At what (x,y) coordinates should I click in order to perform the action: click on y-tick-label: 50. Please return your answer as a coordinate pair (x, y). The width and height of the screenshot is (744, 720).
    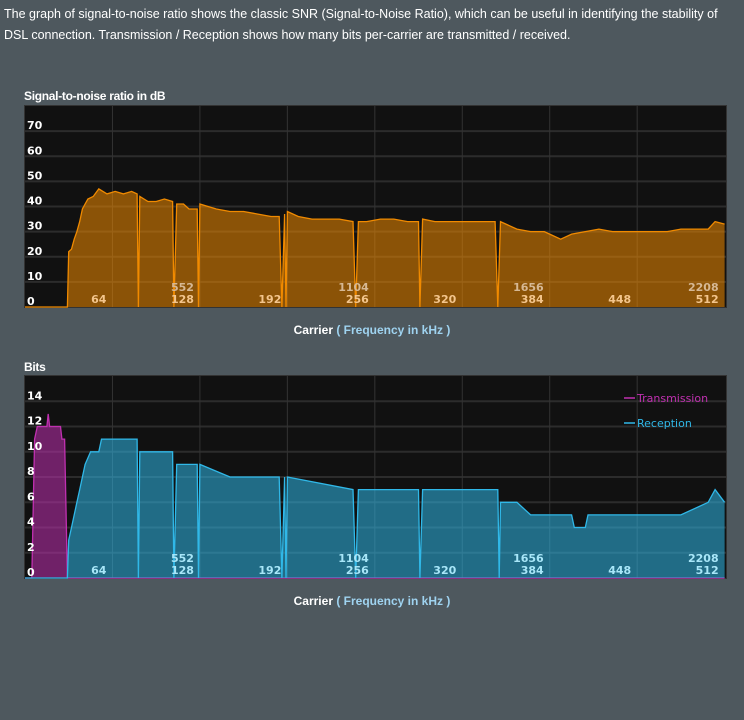
    Looking at the image, I should click on (35, 175).